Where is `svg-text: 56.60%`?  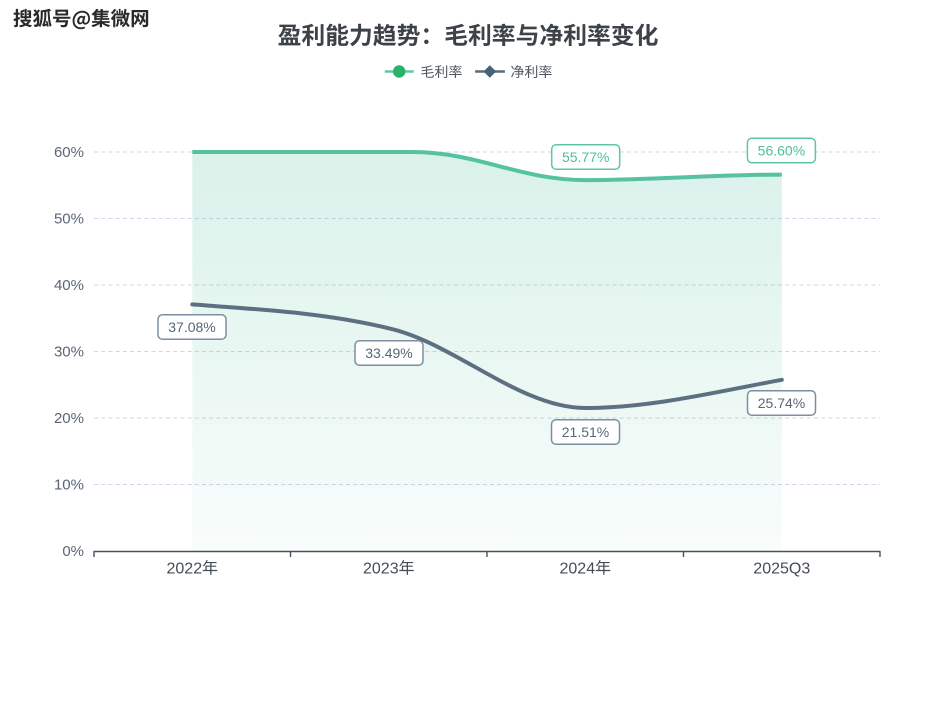 svg-text: 56.60% is located at coordinates (781, 151).